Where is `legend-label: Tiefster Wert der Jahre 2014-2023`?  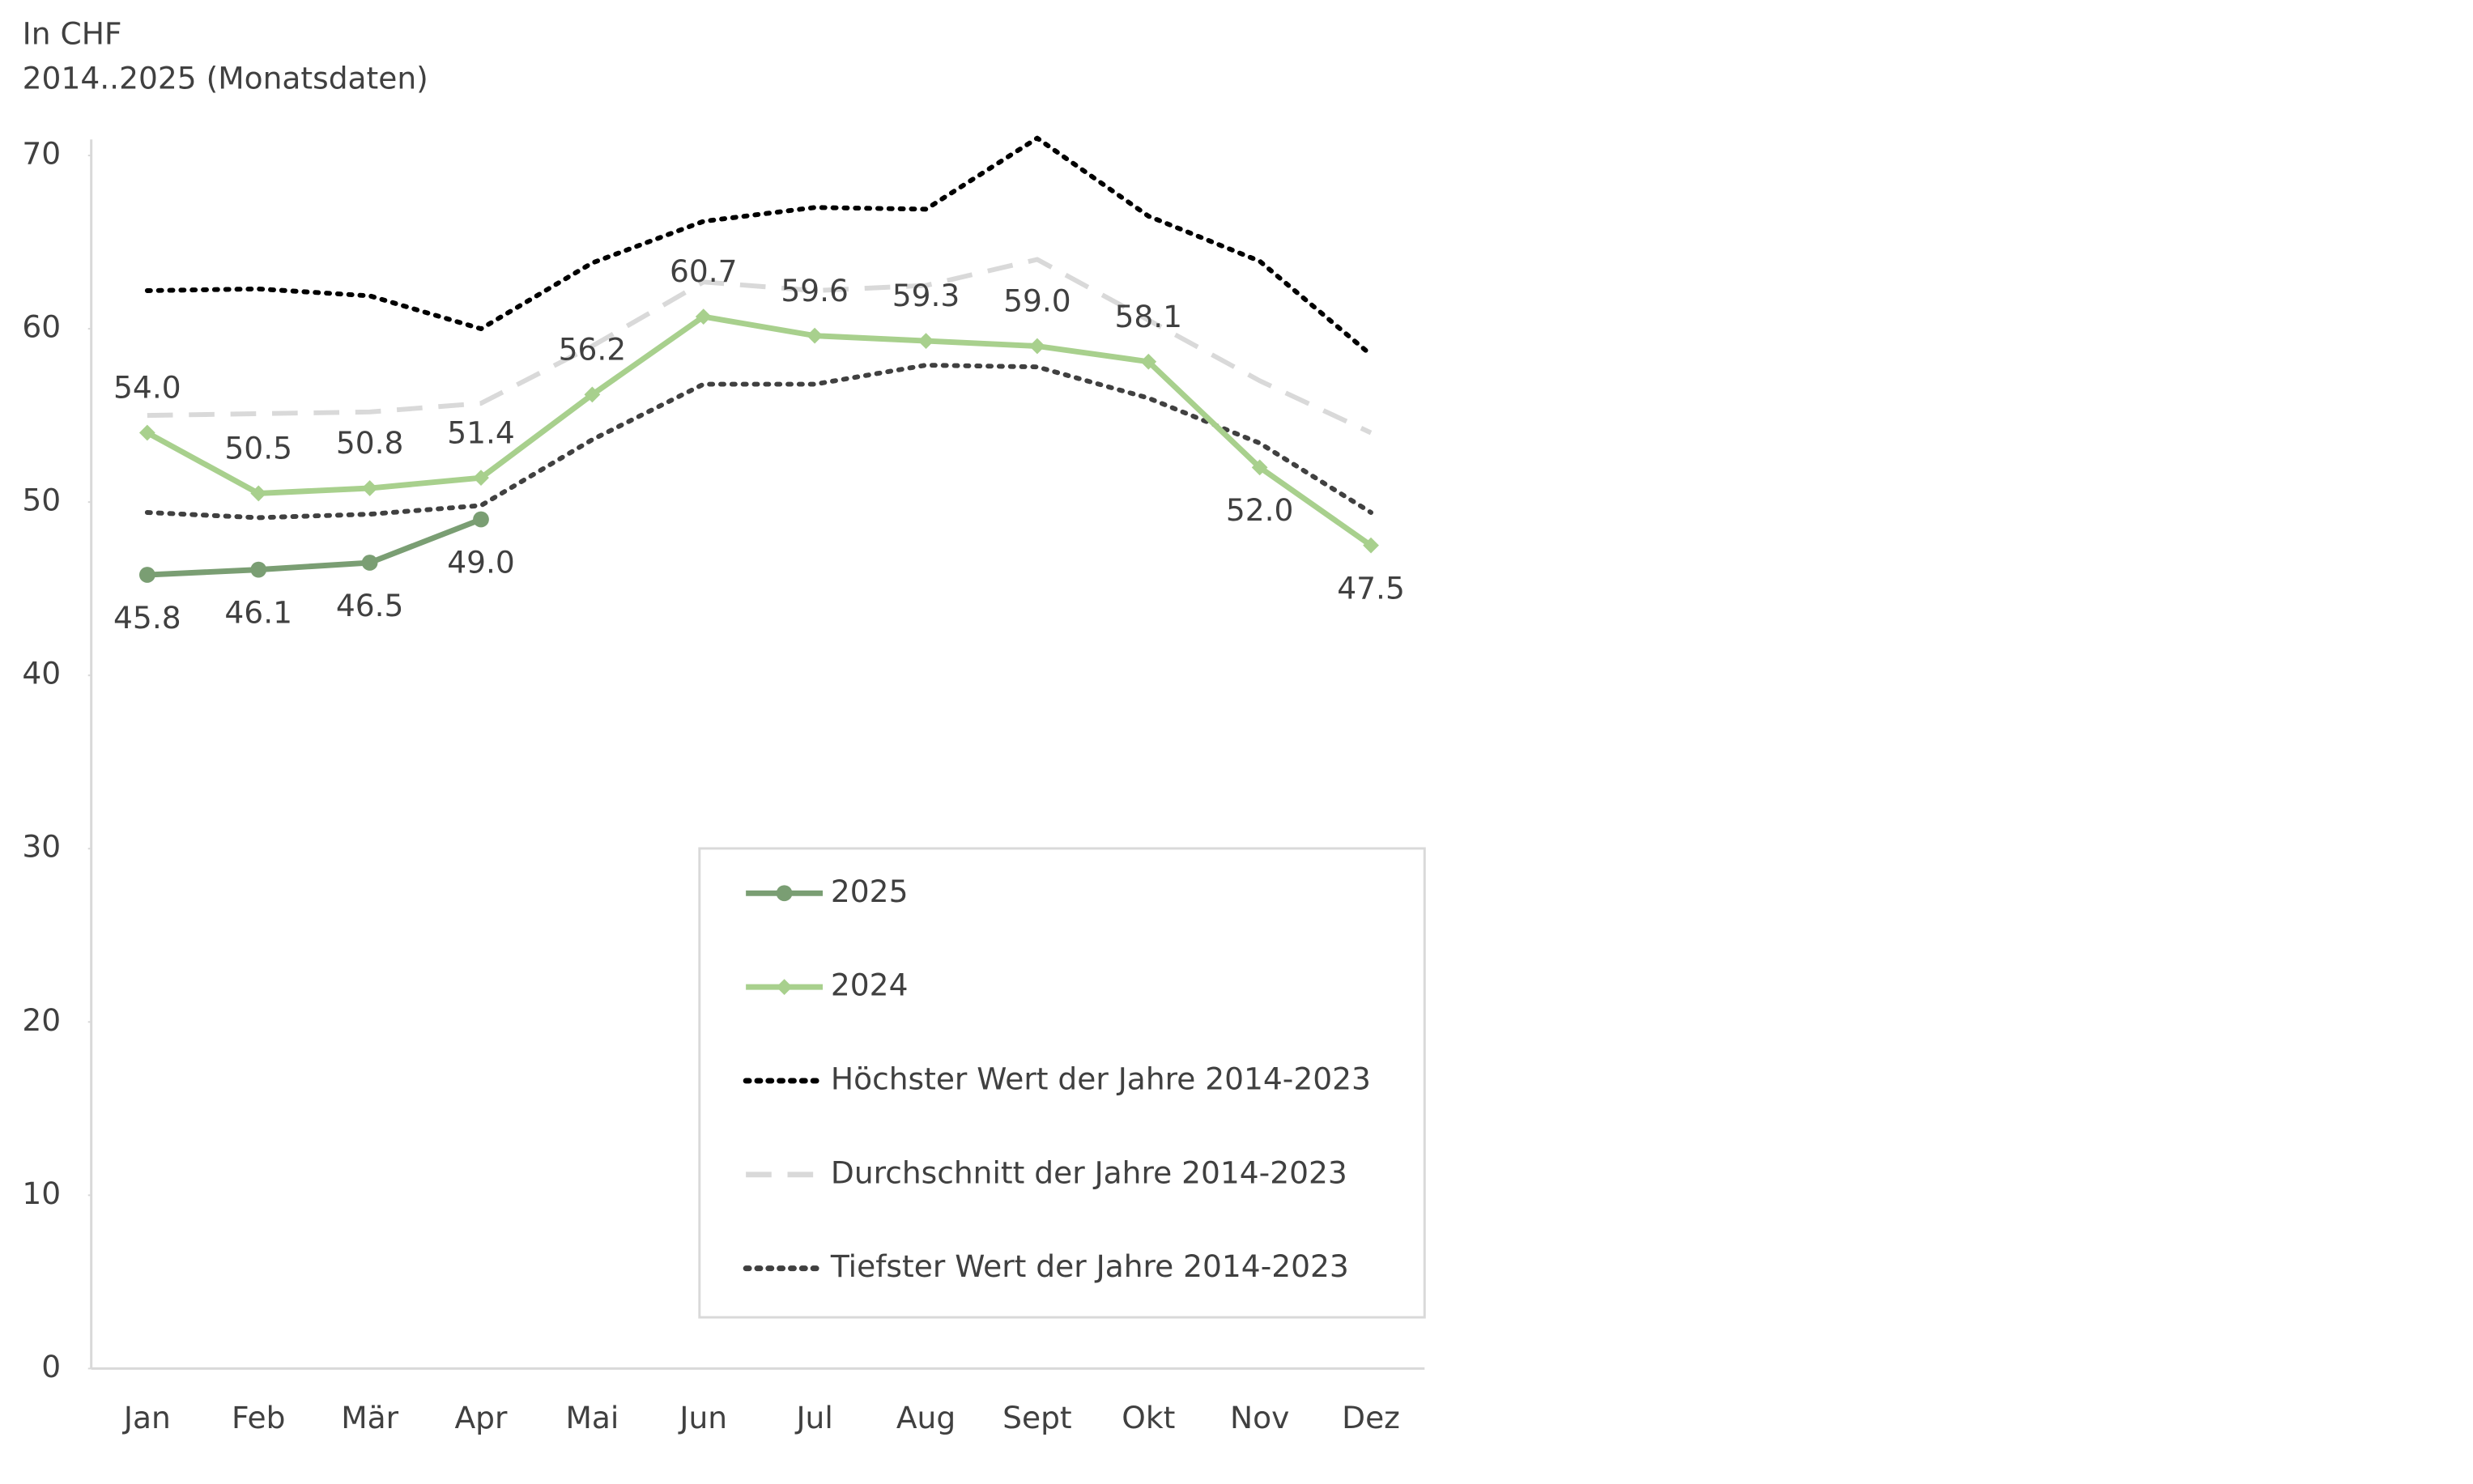 legend-label: Tiefster Wert der Jahre 2014-2023 is located at coordinates (1089, 1266).